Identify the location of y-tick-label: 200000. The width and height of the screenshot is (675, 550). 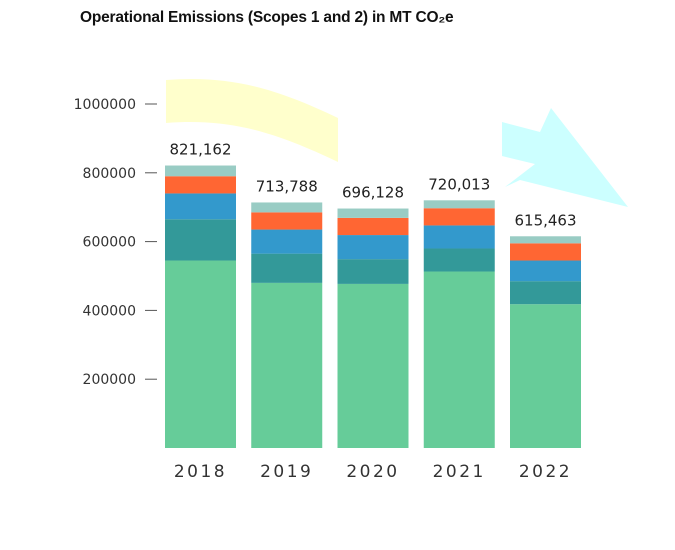
(109, 380).